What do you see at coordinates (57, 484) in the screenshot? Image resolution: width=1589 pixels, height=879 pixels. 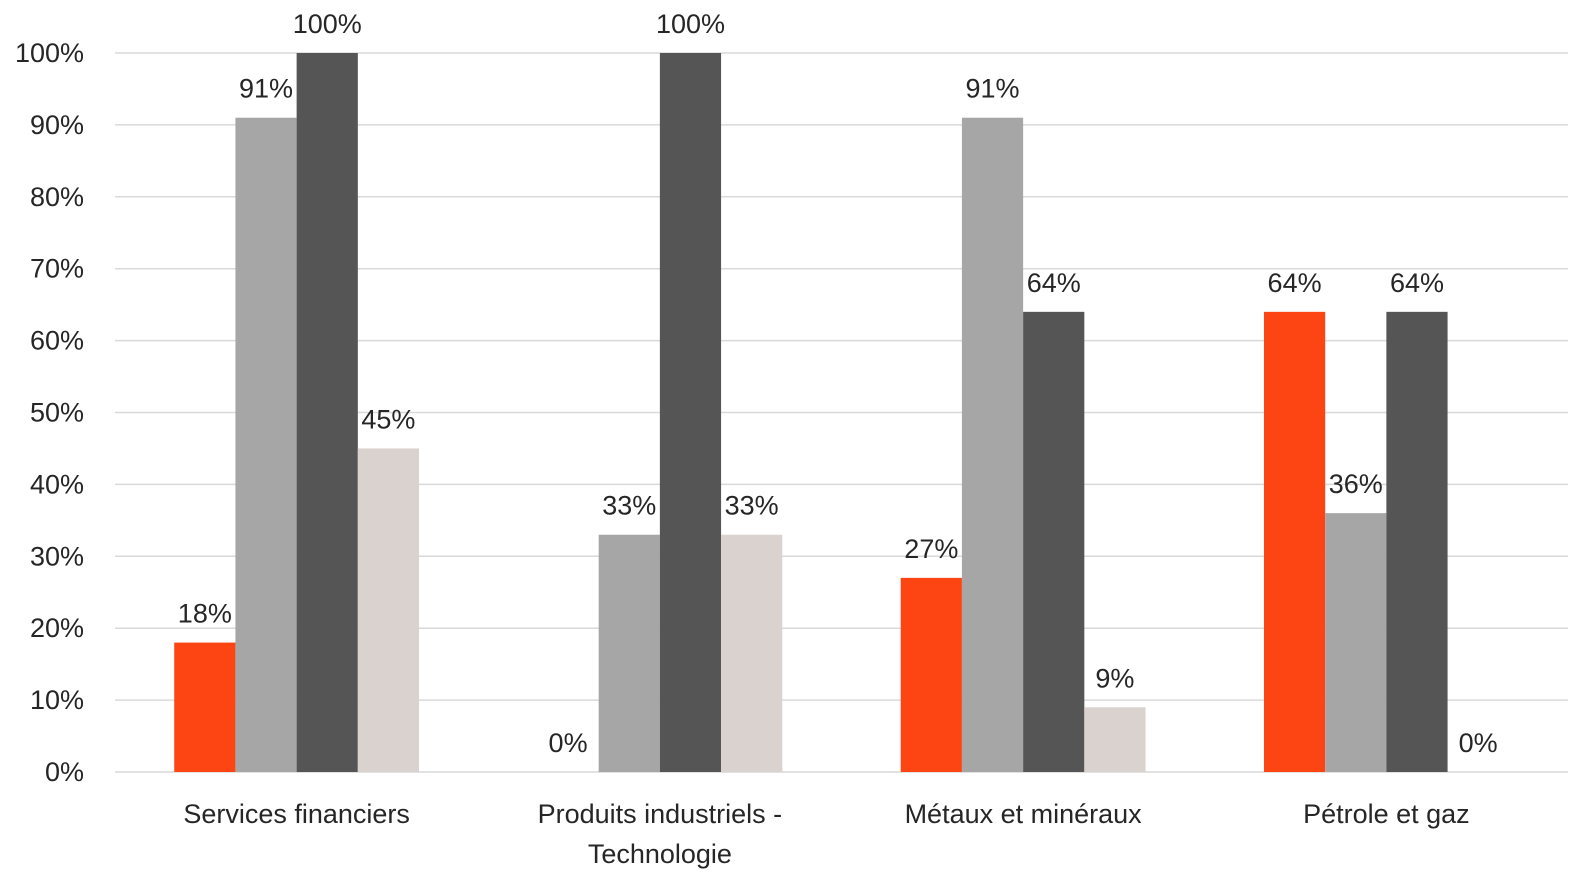 I see `y-tick-label: 40%` at bounding box center [57, 484].